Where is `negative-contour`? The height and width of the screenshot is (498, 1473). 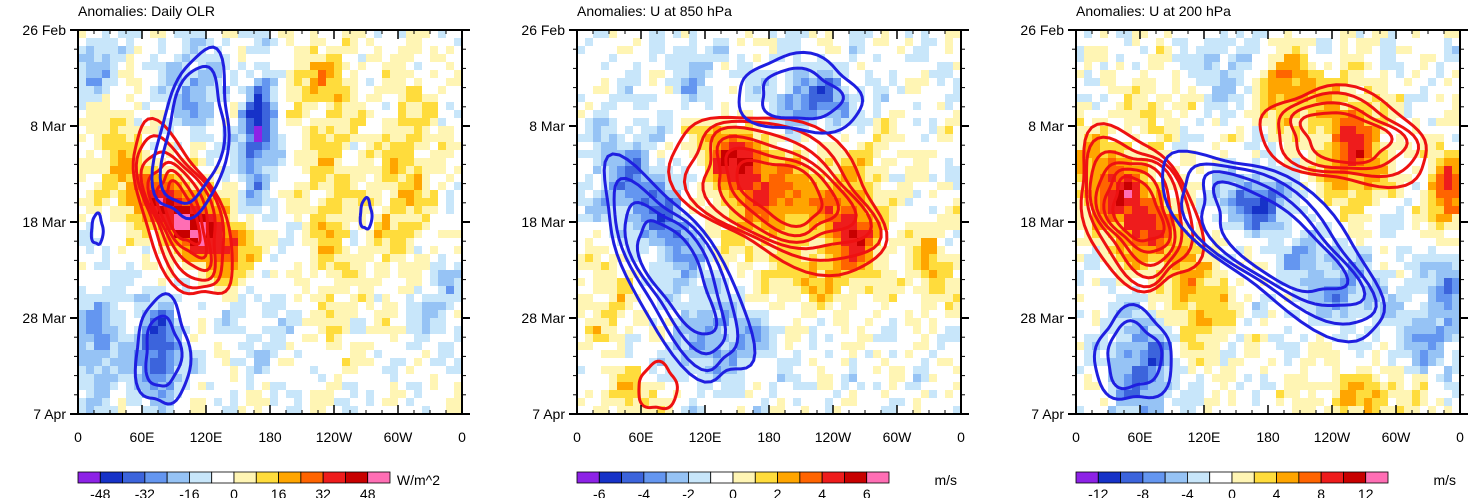
negative-contour is located at coordinates (801, 92).